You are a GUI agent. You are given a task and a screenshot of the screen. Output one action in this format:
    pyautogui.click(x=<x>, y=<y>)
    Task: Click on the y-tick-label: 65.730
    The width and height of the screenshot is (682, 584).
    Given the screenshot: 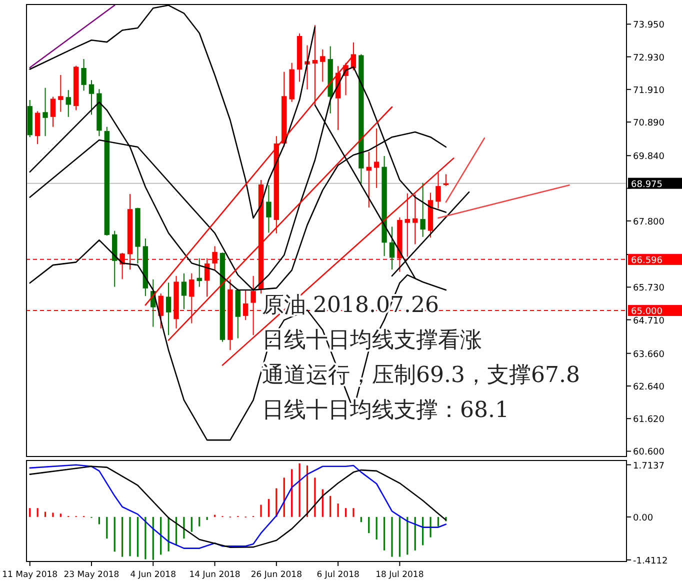 What is the action you would take?
    pyautogui.click(x=649, y=289)
    